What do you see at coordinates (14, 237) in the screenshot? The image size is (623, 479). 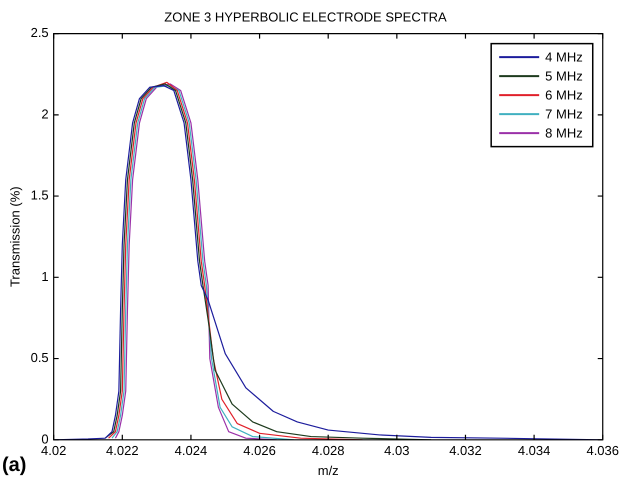 I see `y-axis-title: Transmission (%)` at bounding box center [14, 237].